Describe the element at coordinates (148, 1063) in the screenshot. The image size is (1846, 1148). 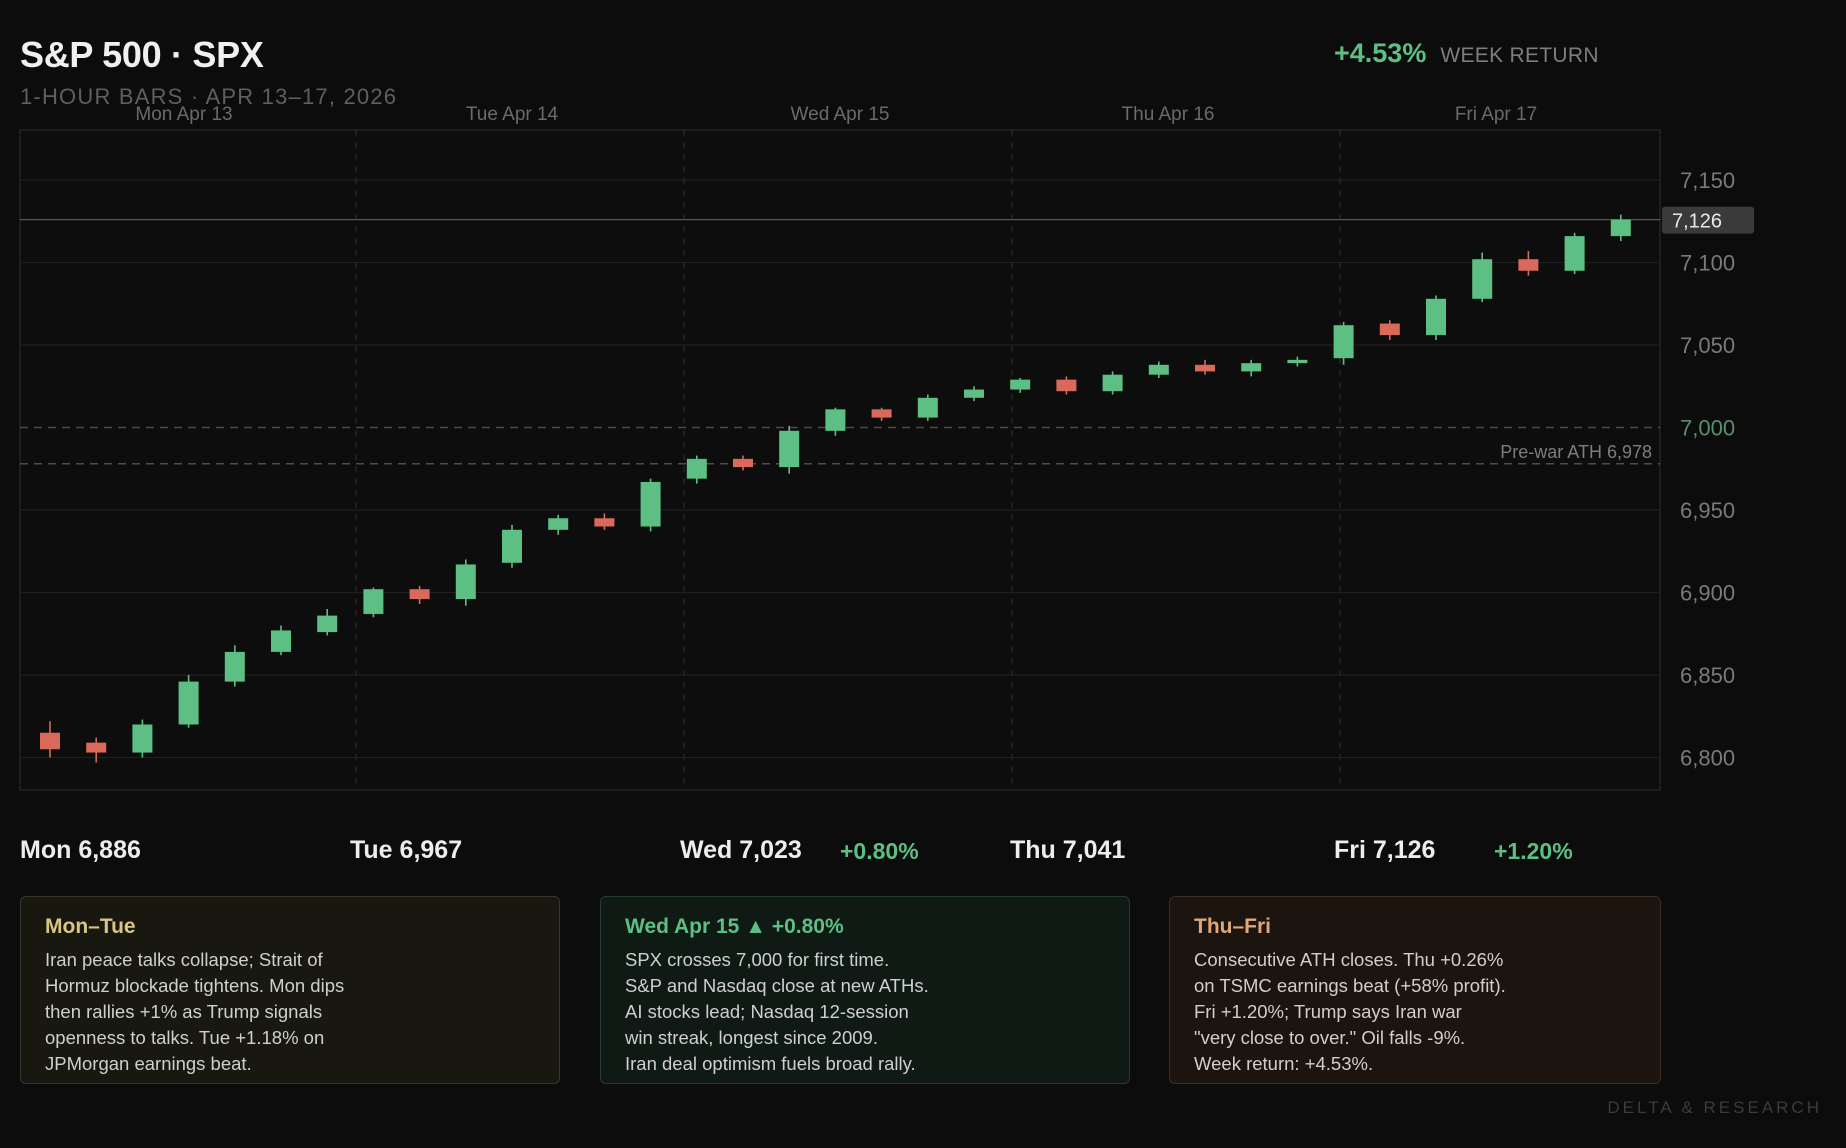
I see `note-card-line: JPMorgan earnings beat.` at that location.